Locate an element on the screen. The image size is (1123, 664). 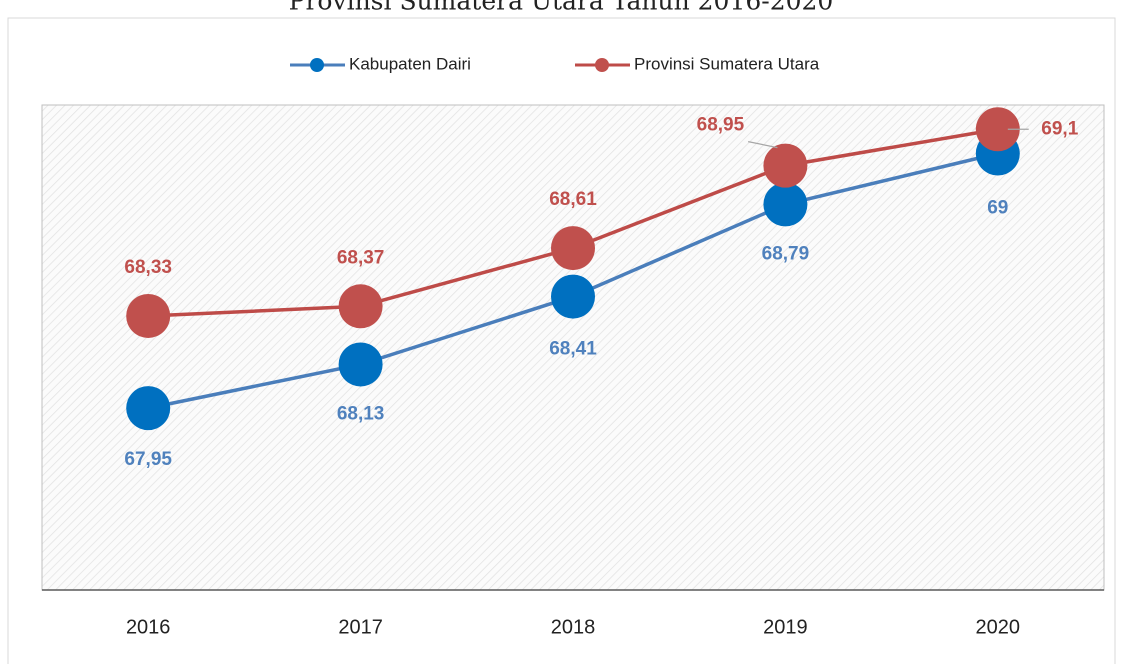
data-label: 69,1 is located at coordinates (1059, 128).